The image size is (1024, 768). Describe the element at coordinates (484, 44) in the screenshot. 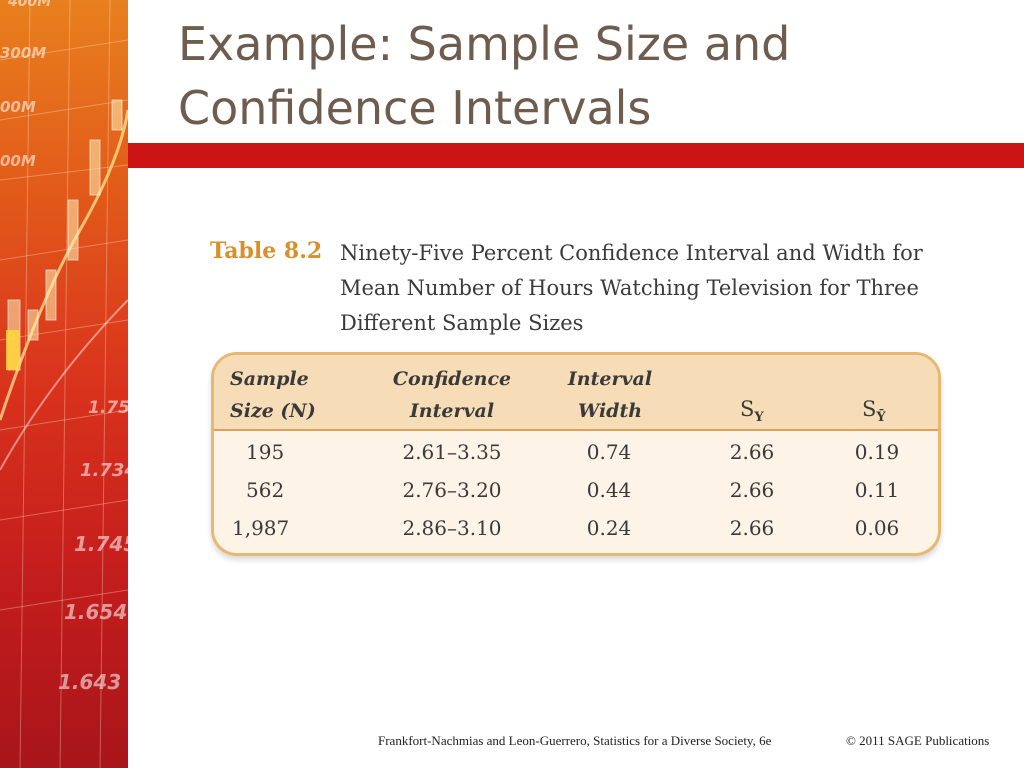

I see `slide-title-line1: Example: Sample Size and` at that location.